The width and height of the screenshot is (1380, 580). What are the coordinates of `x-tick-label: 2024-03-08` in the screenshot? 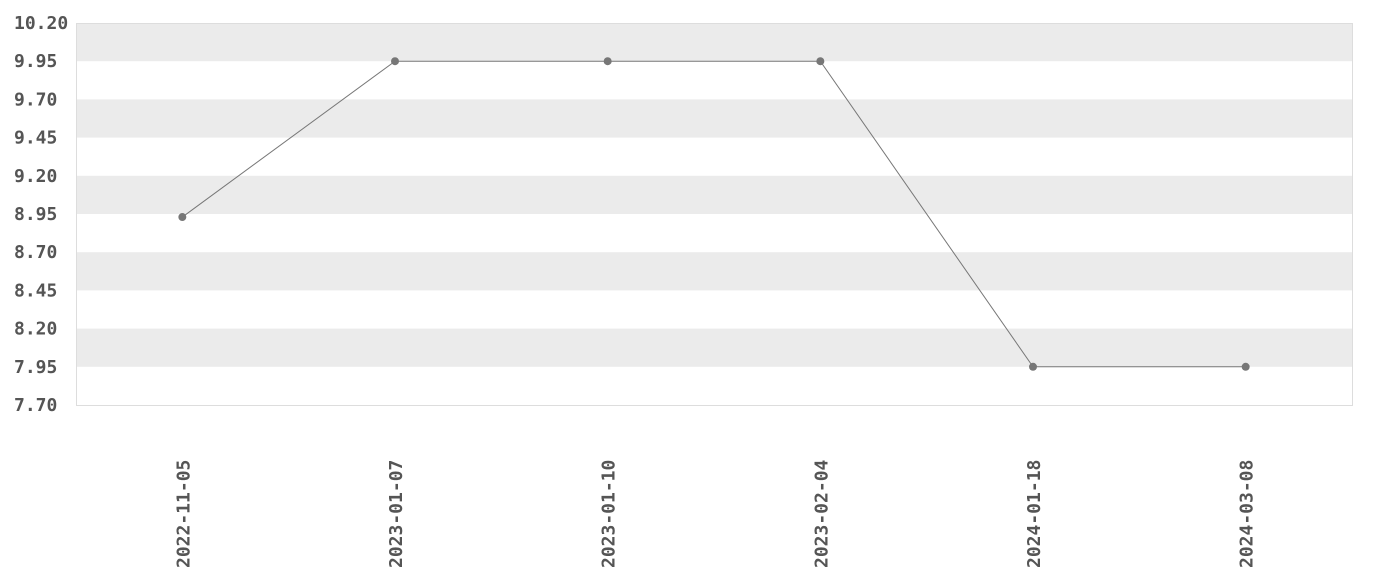 It's located at (1247, 514).